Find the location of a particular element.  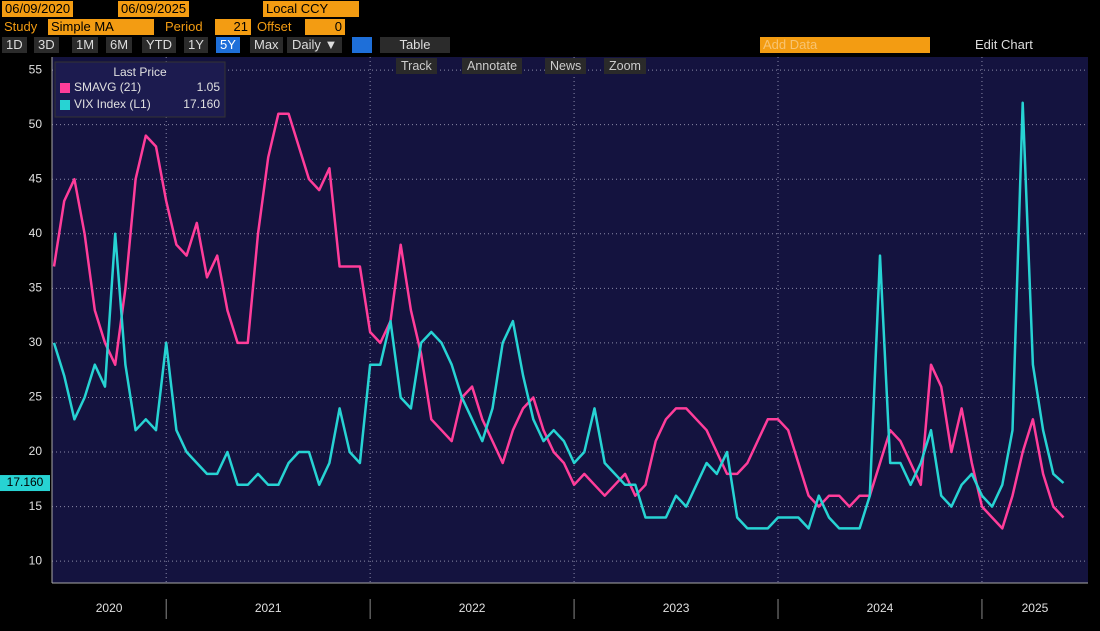

y-tick-label: 35 is located at coordinates (36, 288).